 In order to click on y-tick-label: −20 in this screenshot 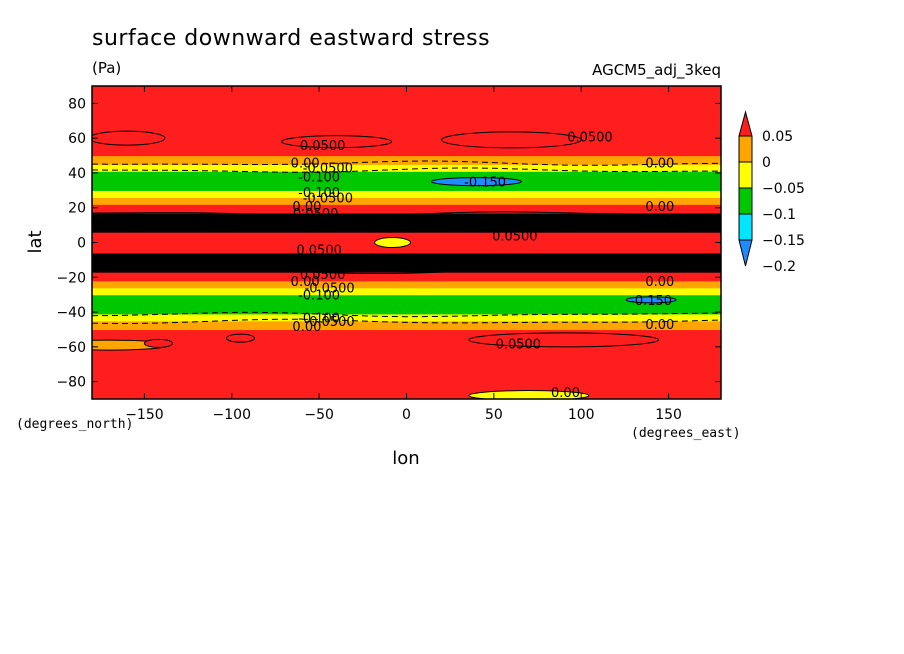, I will do `click(71, 278)`.